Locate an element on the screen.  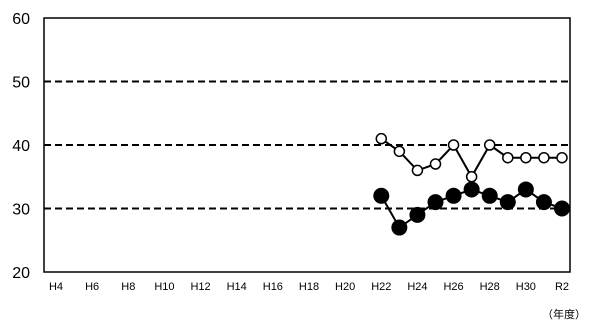
y-tick-label-30: 30 is located at coordinates (21, 210).